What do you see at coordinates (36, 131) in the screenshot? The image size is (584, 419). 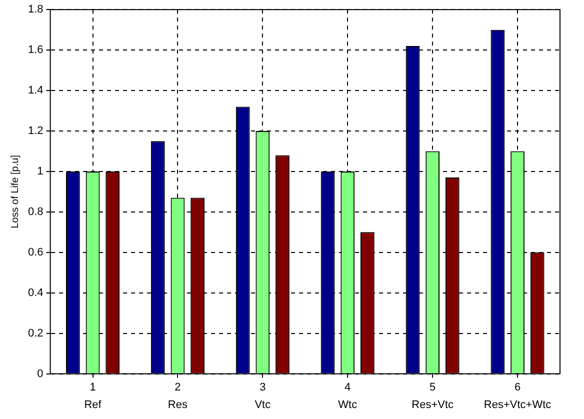 I see `y-tick-label: 1.2` at bounding box center [36, 131].